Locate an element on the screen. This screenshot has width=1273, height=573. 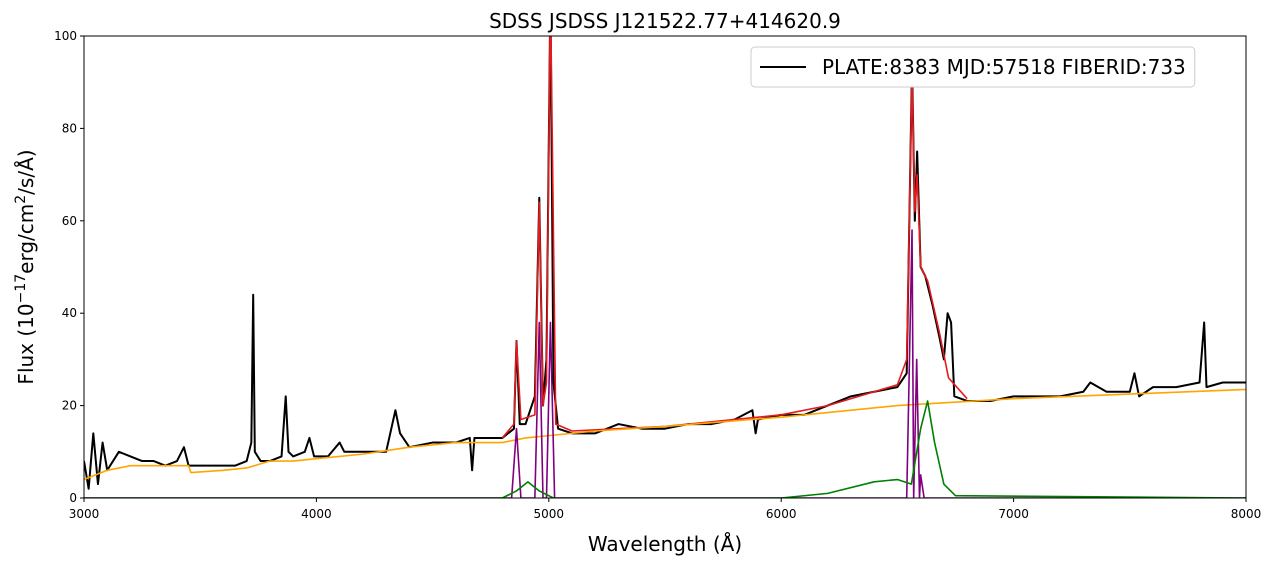
label-part: Flux (10 is located at coordinates (26, 343).